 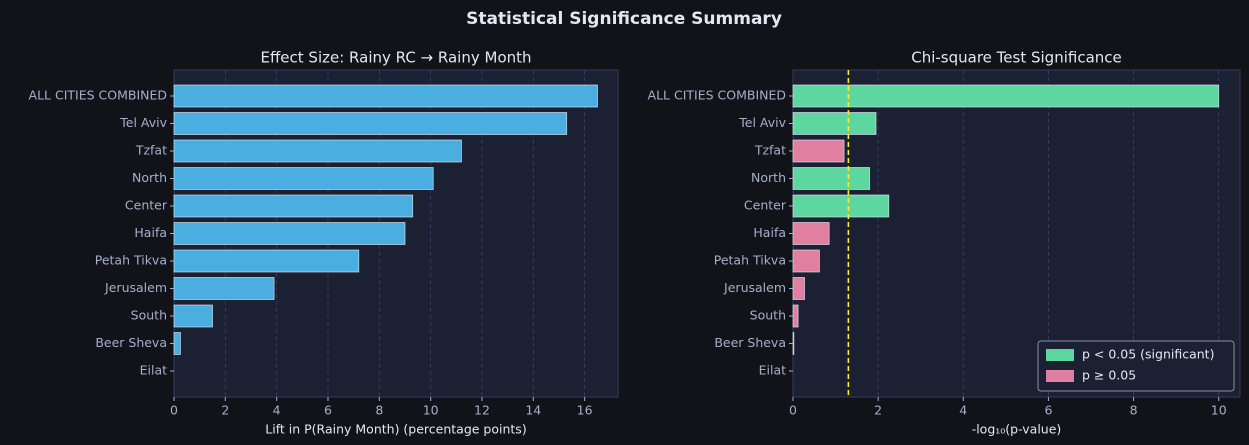 What do you see at coordinates (533, 410) in the screenshot?
I see `x-tick-label: 14` at bounding box center [533, 410].